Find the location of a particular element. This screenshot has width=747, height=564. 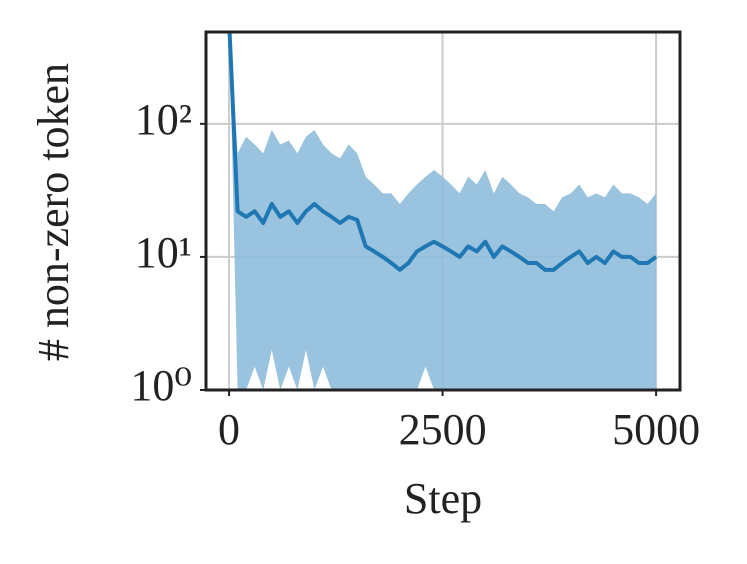

x-tick-label: 2500 is located at coordinates (443, 429).